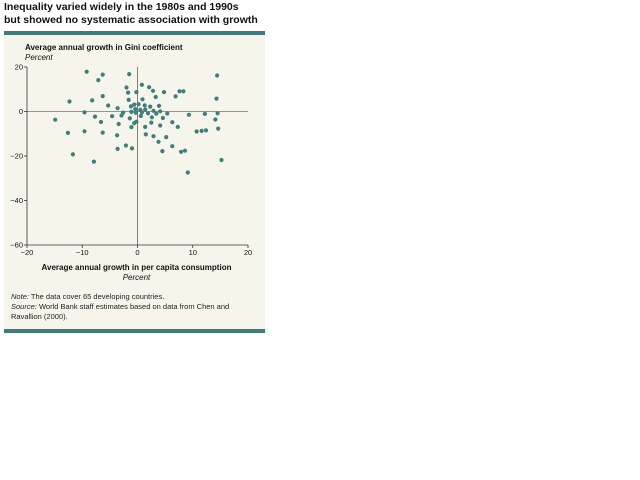 The width and height of the screenshot is (640, 480). Describe the element at coordinates (137, 252) in the screenshot. I see `x-tick-label: 0` at that location.